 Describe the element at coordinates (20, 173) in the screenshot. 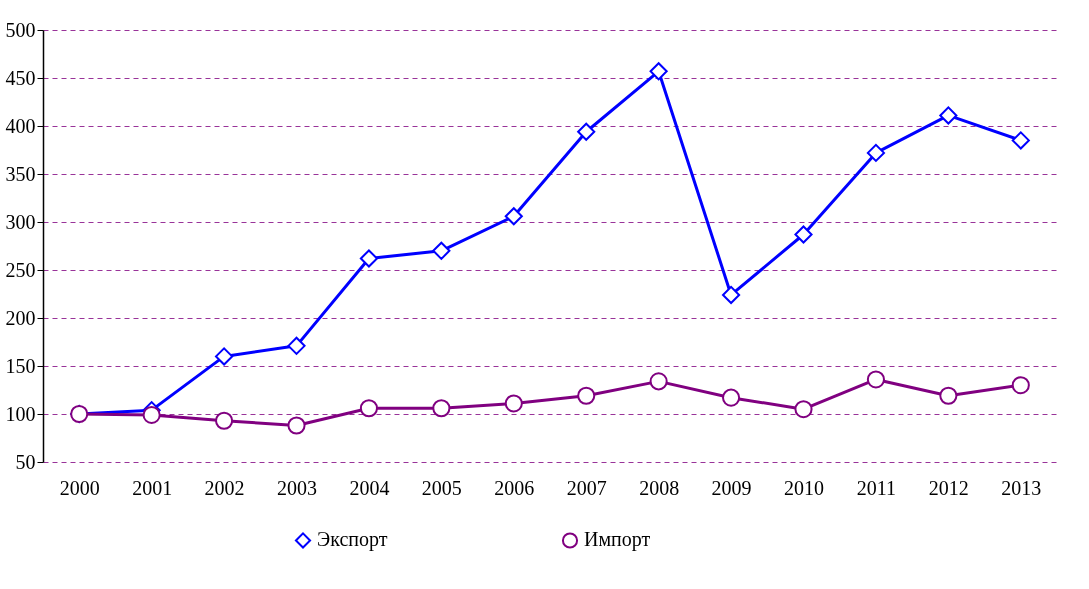

I see `y-tick-label: 350` at that location.